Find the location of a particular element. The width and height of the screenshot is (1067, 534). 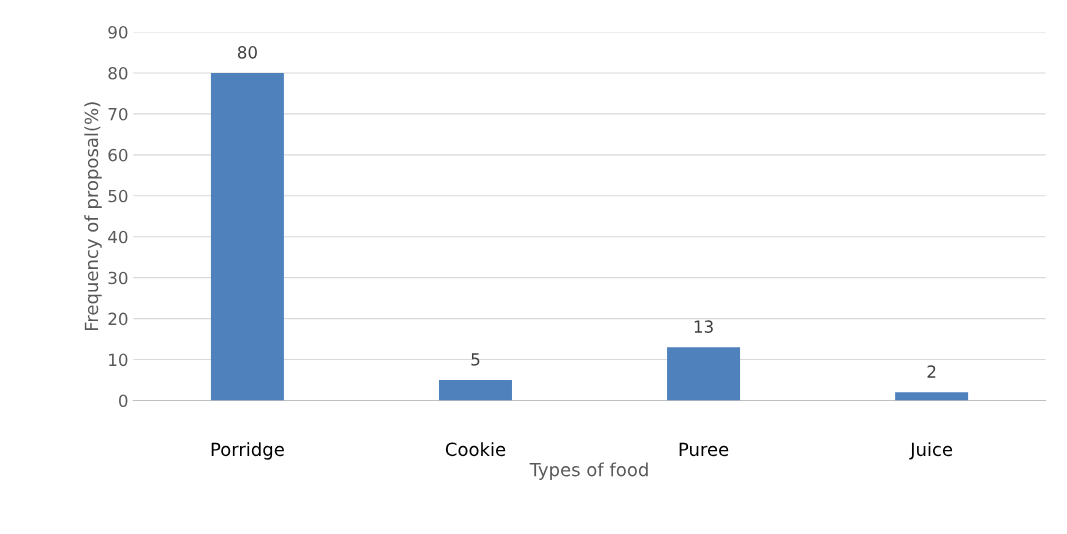

y-tick-label: 40 is located at coordinates (118, 237).